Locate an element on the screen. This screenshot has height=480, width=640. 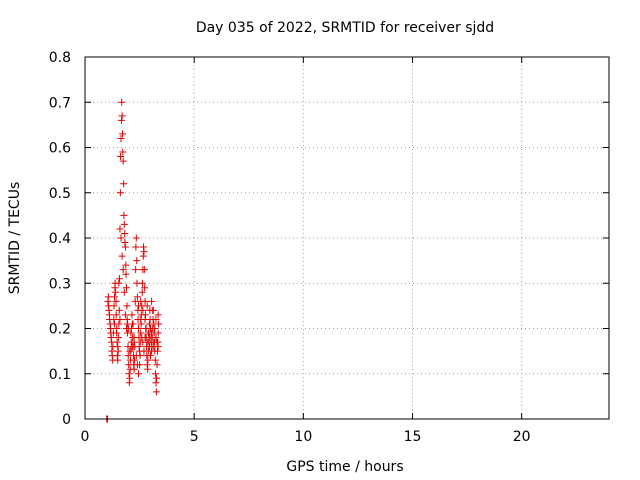
y-tick-label: 0.8 is located at coordinates (60, 58).